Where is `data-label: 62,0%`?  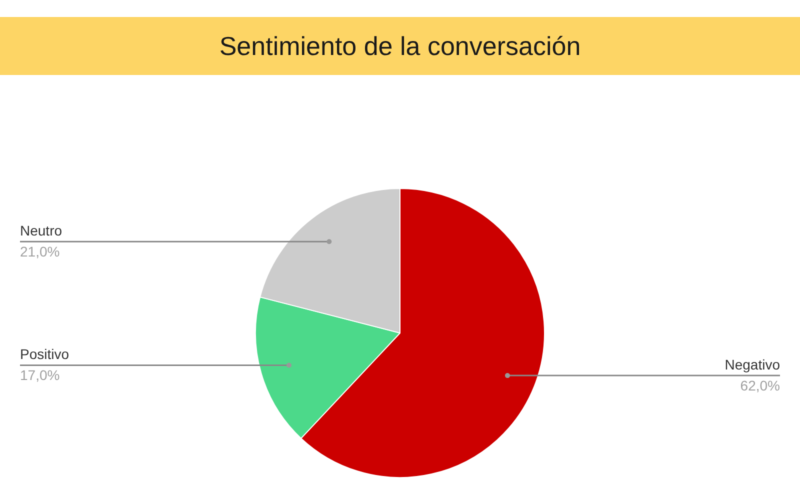 data-label: 62,0% is located at coordinates (760, 385).